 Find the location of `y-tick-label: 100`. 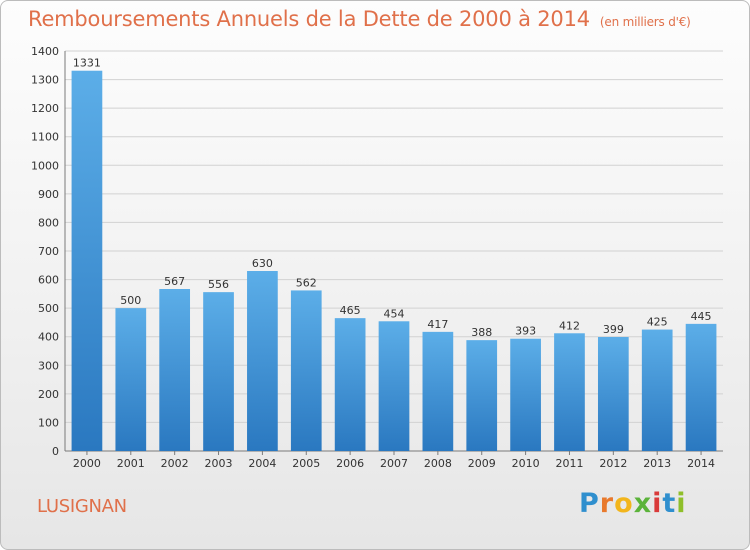

y-tick-label: 100 is located at coordinates (48, 422).